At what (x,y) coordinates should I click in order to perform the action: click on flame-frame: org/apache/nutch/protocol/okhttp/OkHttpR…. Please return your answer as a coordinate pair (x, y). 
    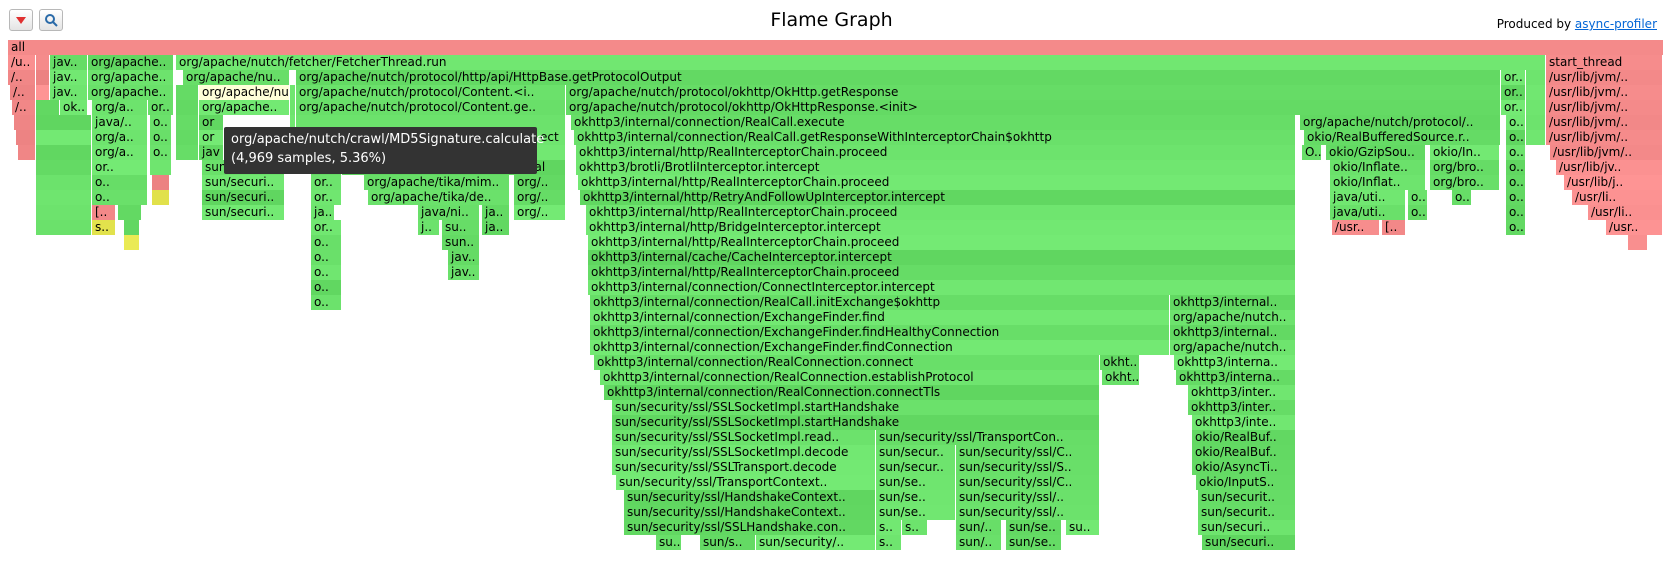
    Looking at the image, I should click on (1033, 107).